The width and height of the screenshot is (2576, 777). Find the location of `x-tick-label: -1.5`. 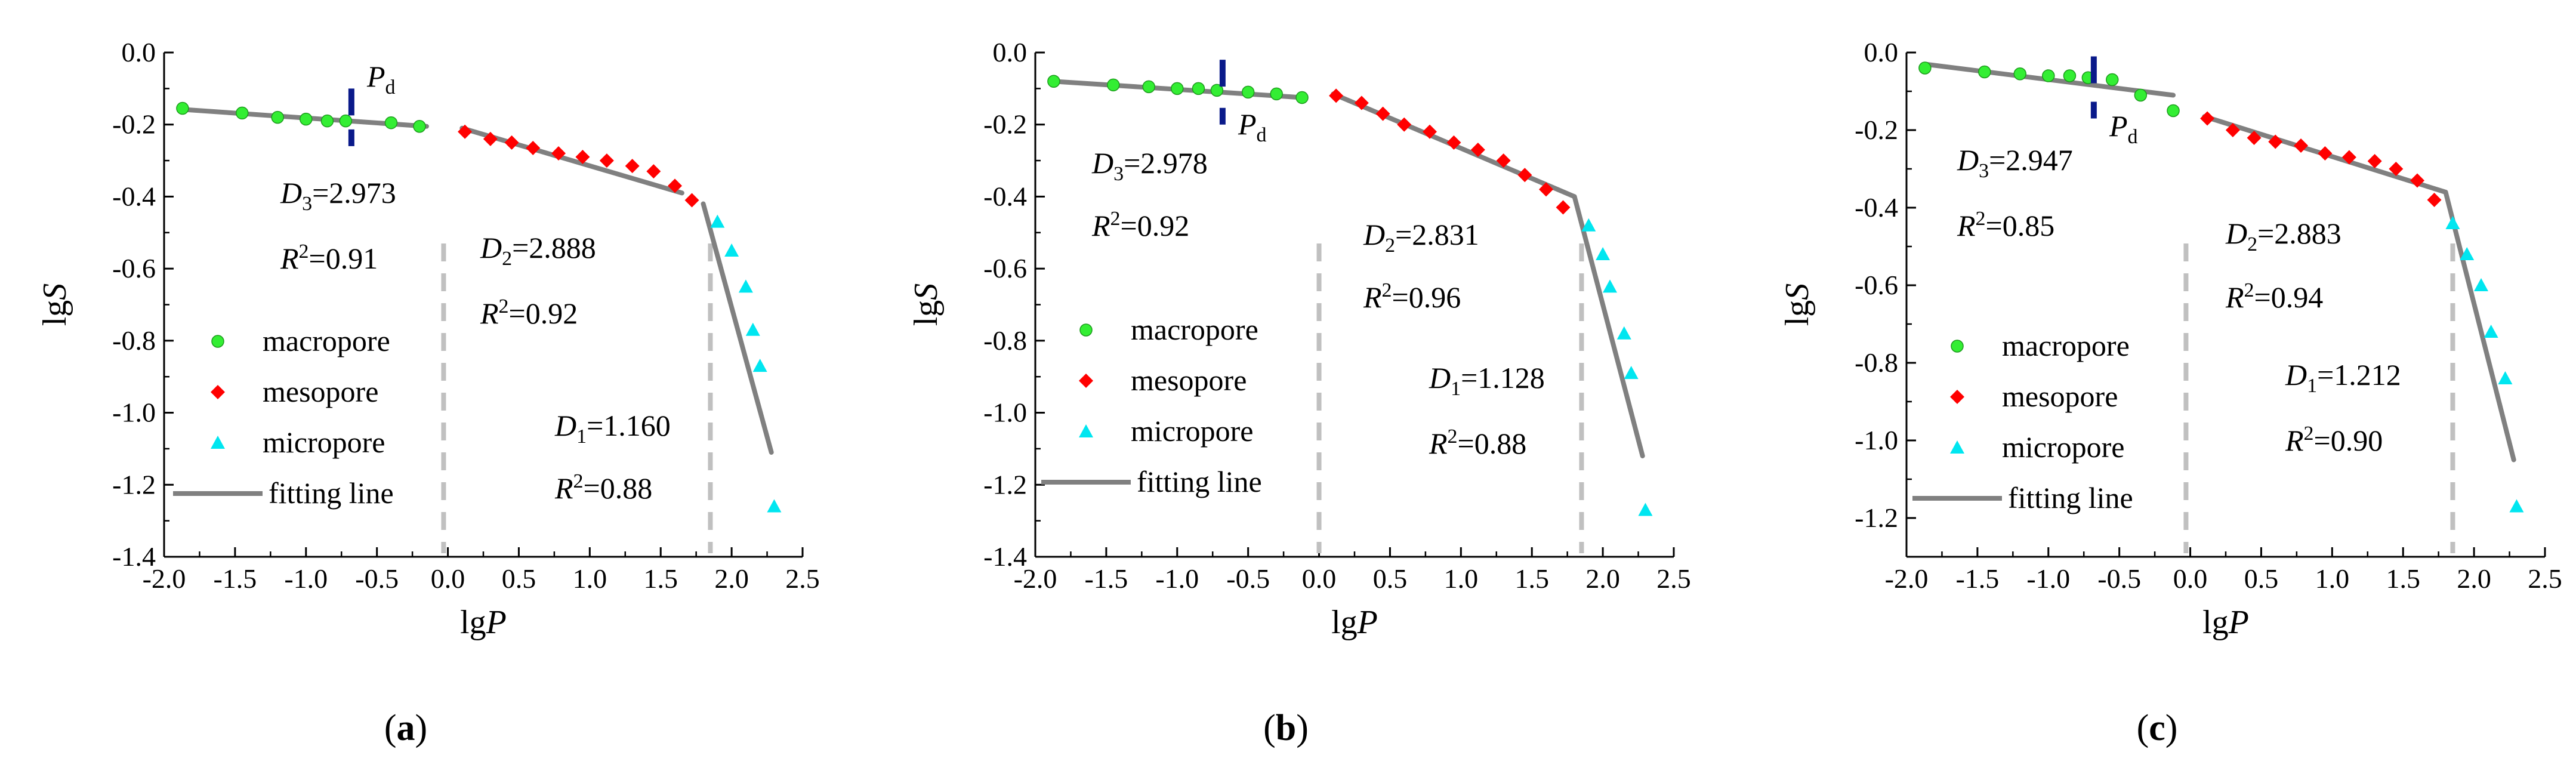

x-tick-label: -1.5 is located at coordinates (235, 578).